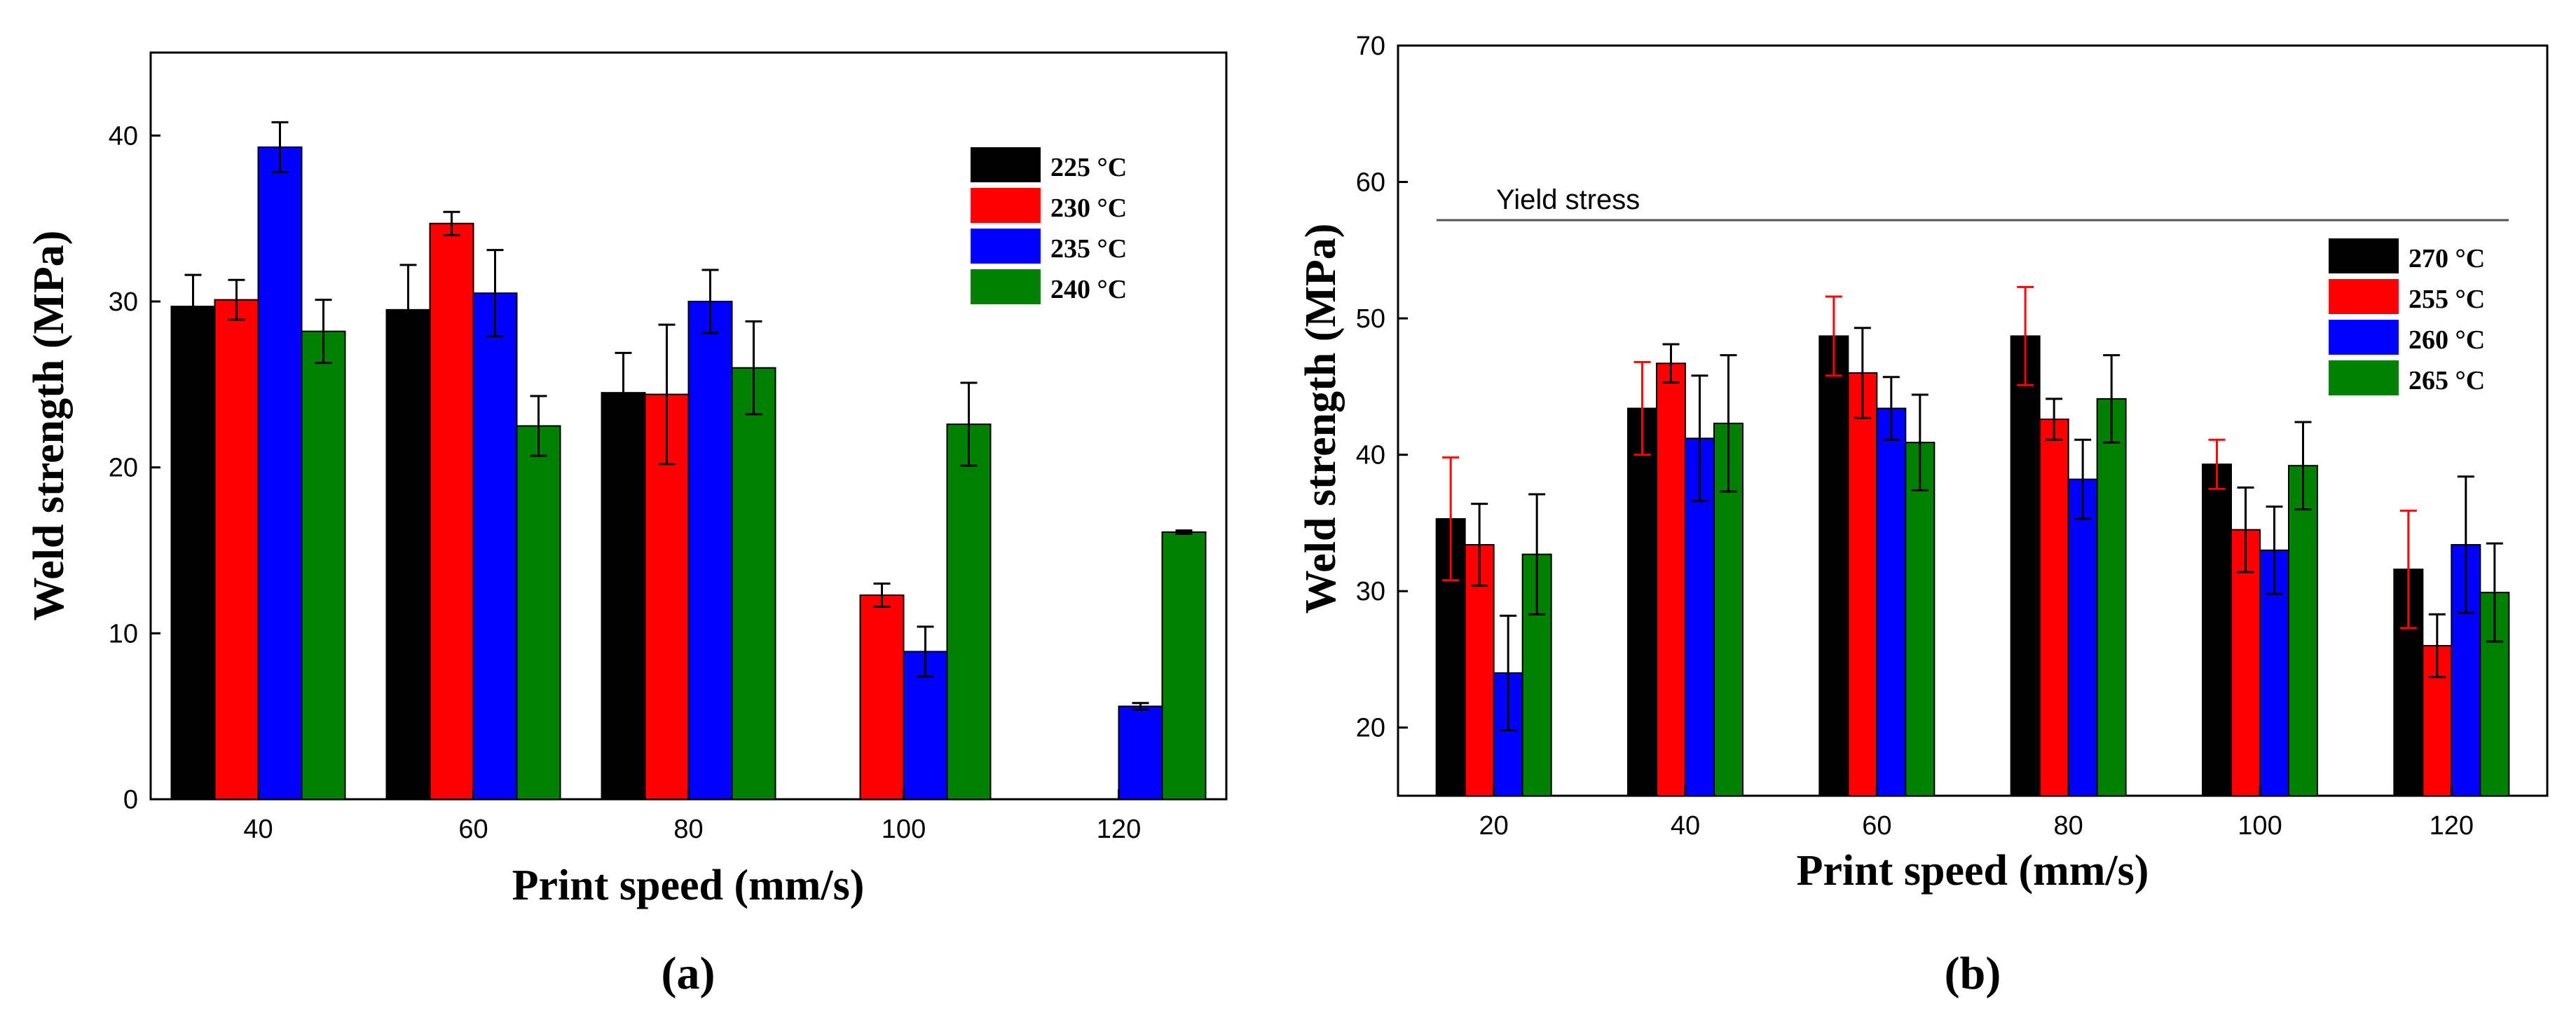  What do you see at coordinates (1568, 199) in the screenshot?
I see `yield-stress-label: Yield stress` at bounding box center [1568, 199].